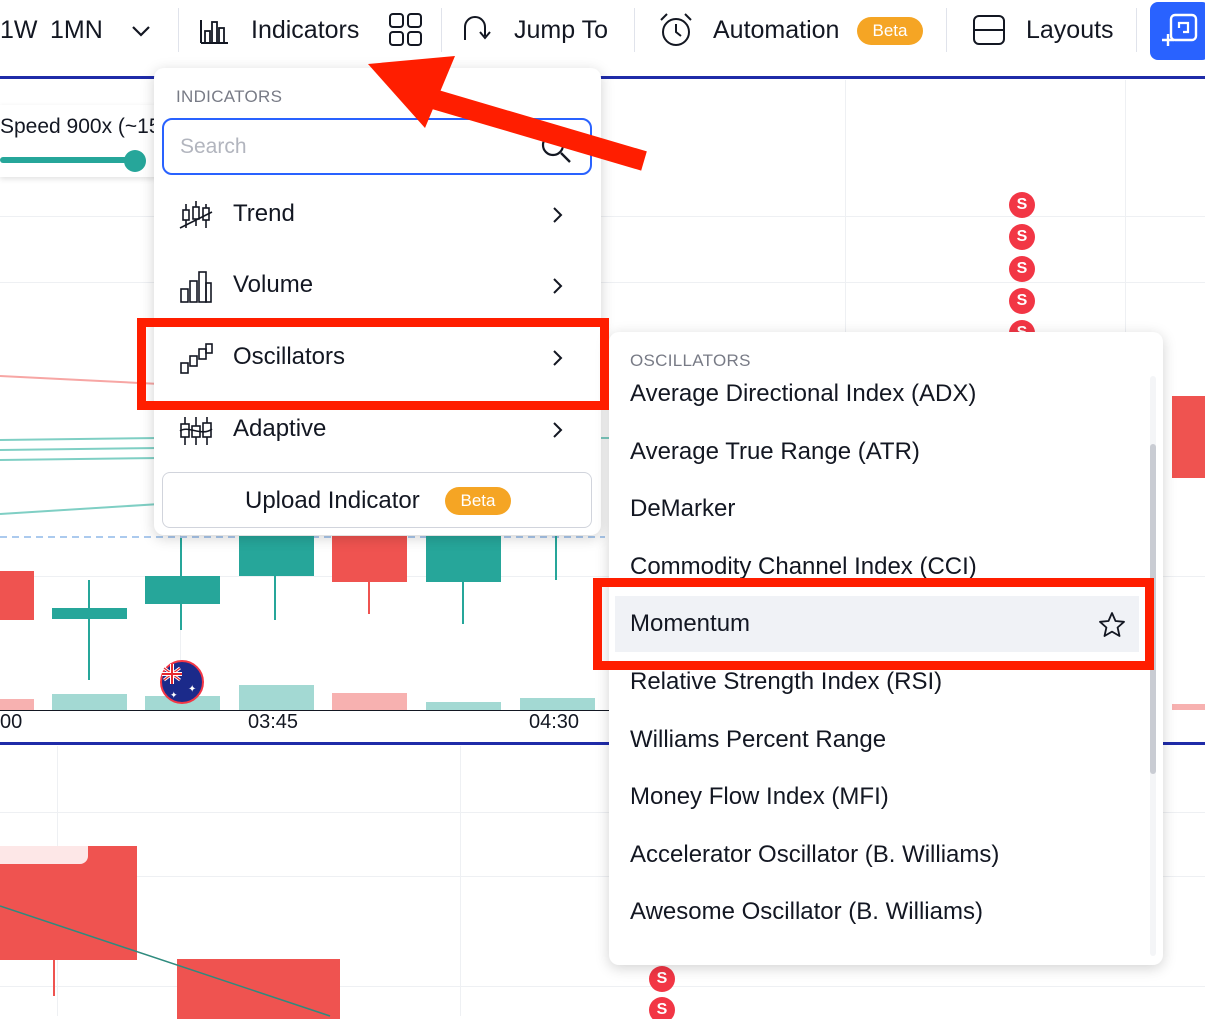  What do you see at coordinates (280, 428) in the screenshot?
I see `menu-item-label: Adaptive` at bounding box center [280, 428].